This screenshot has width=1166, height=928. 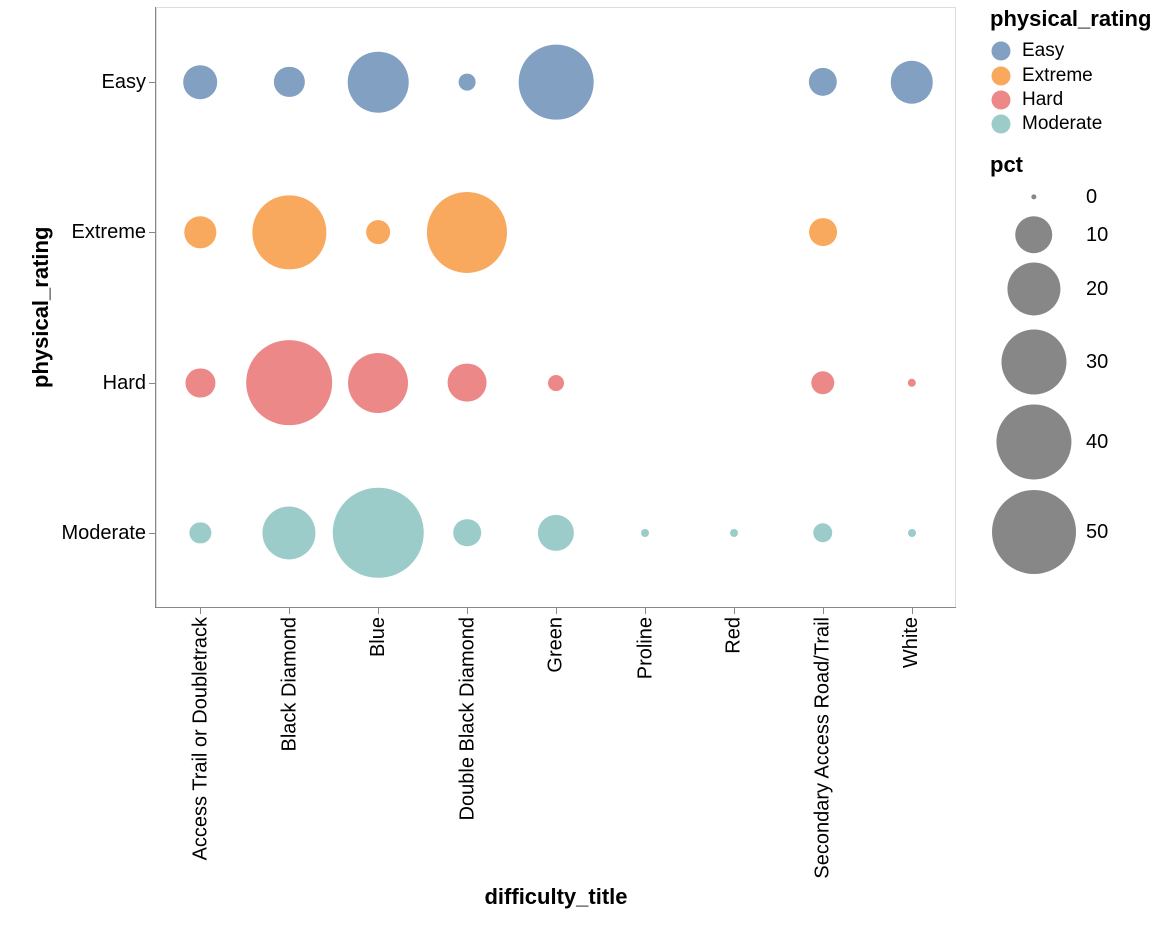 What do you see at coordinates (1097, 289) in the screenshot?
I see `legend-size-label: 20` at bounding box center [1097, 289].